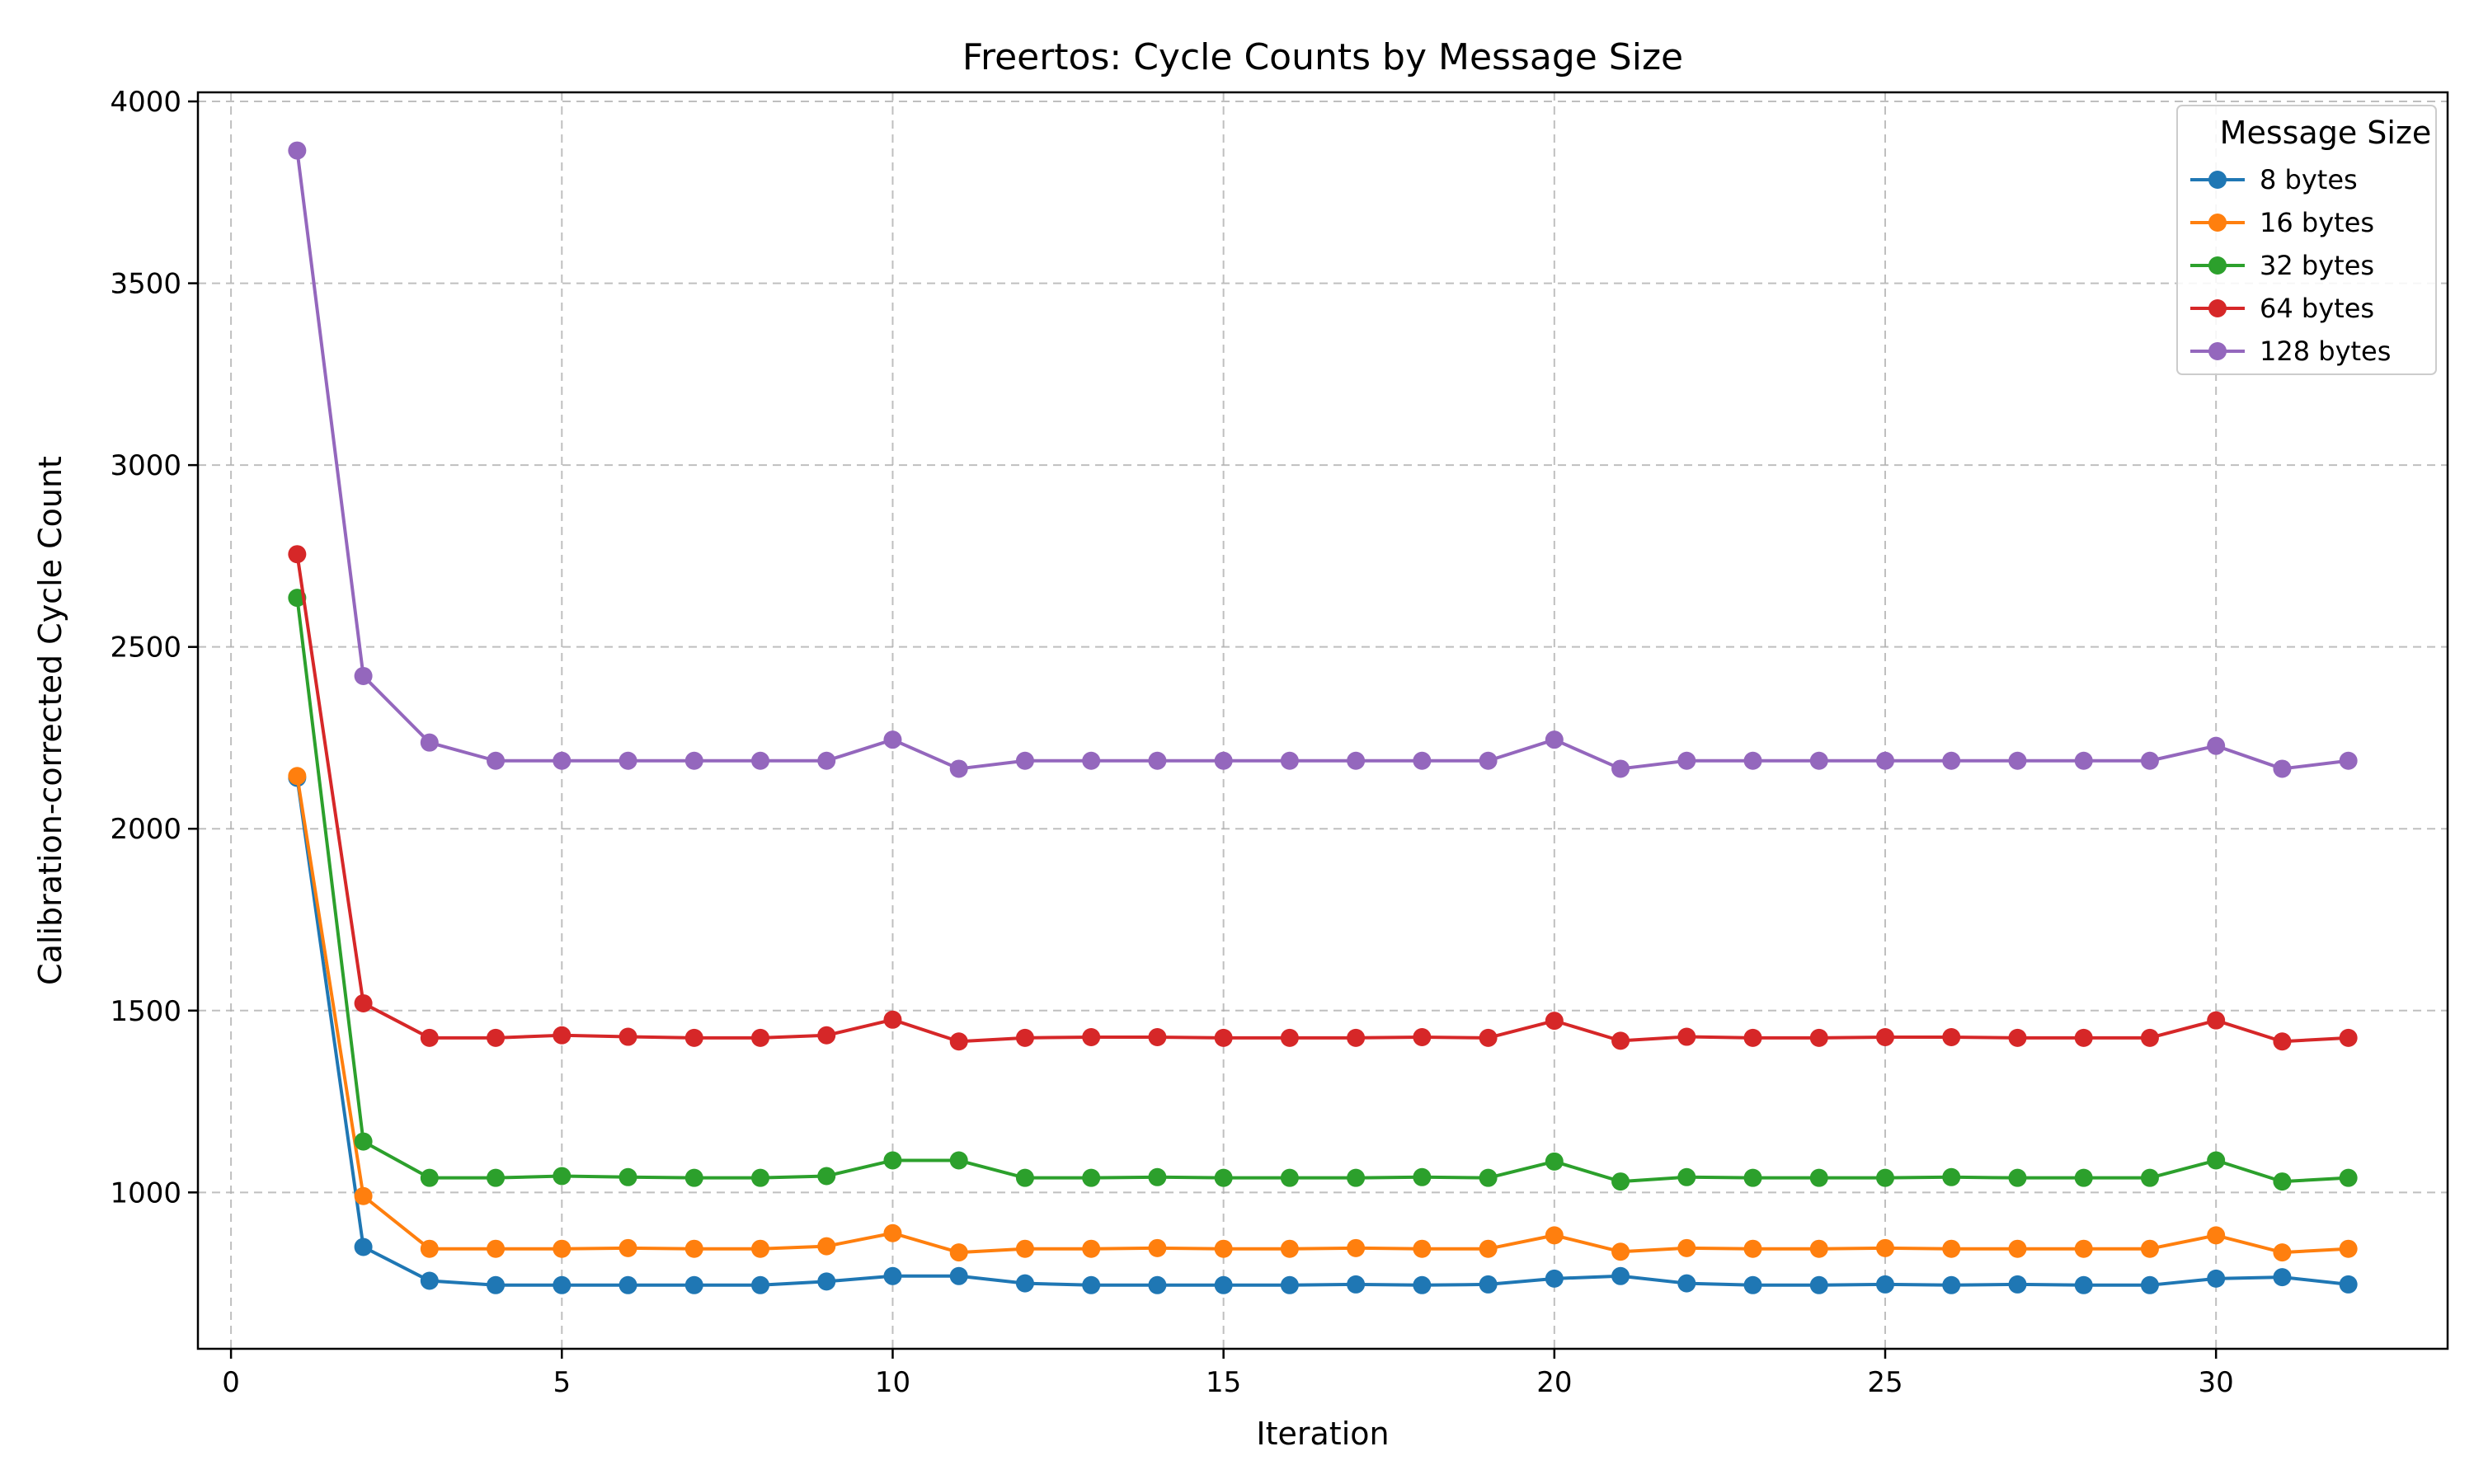 The height and width of the screenshot is (1484, 2474). I want to click on x-tick-label: 30, so click(2216, 1382).